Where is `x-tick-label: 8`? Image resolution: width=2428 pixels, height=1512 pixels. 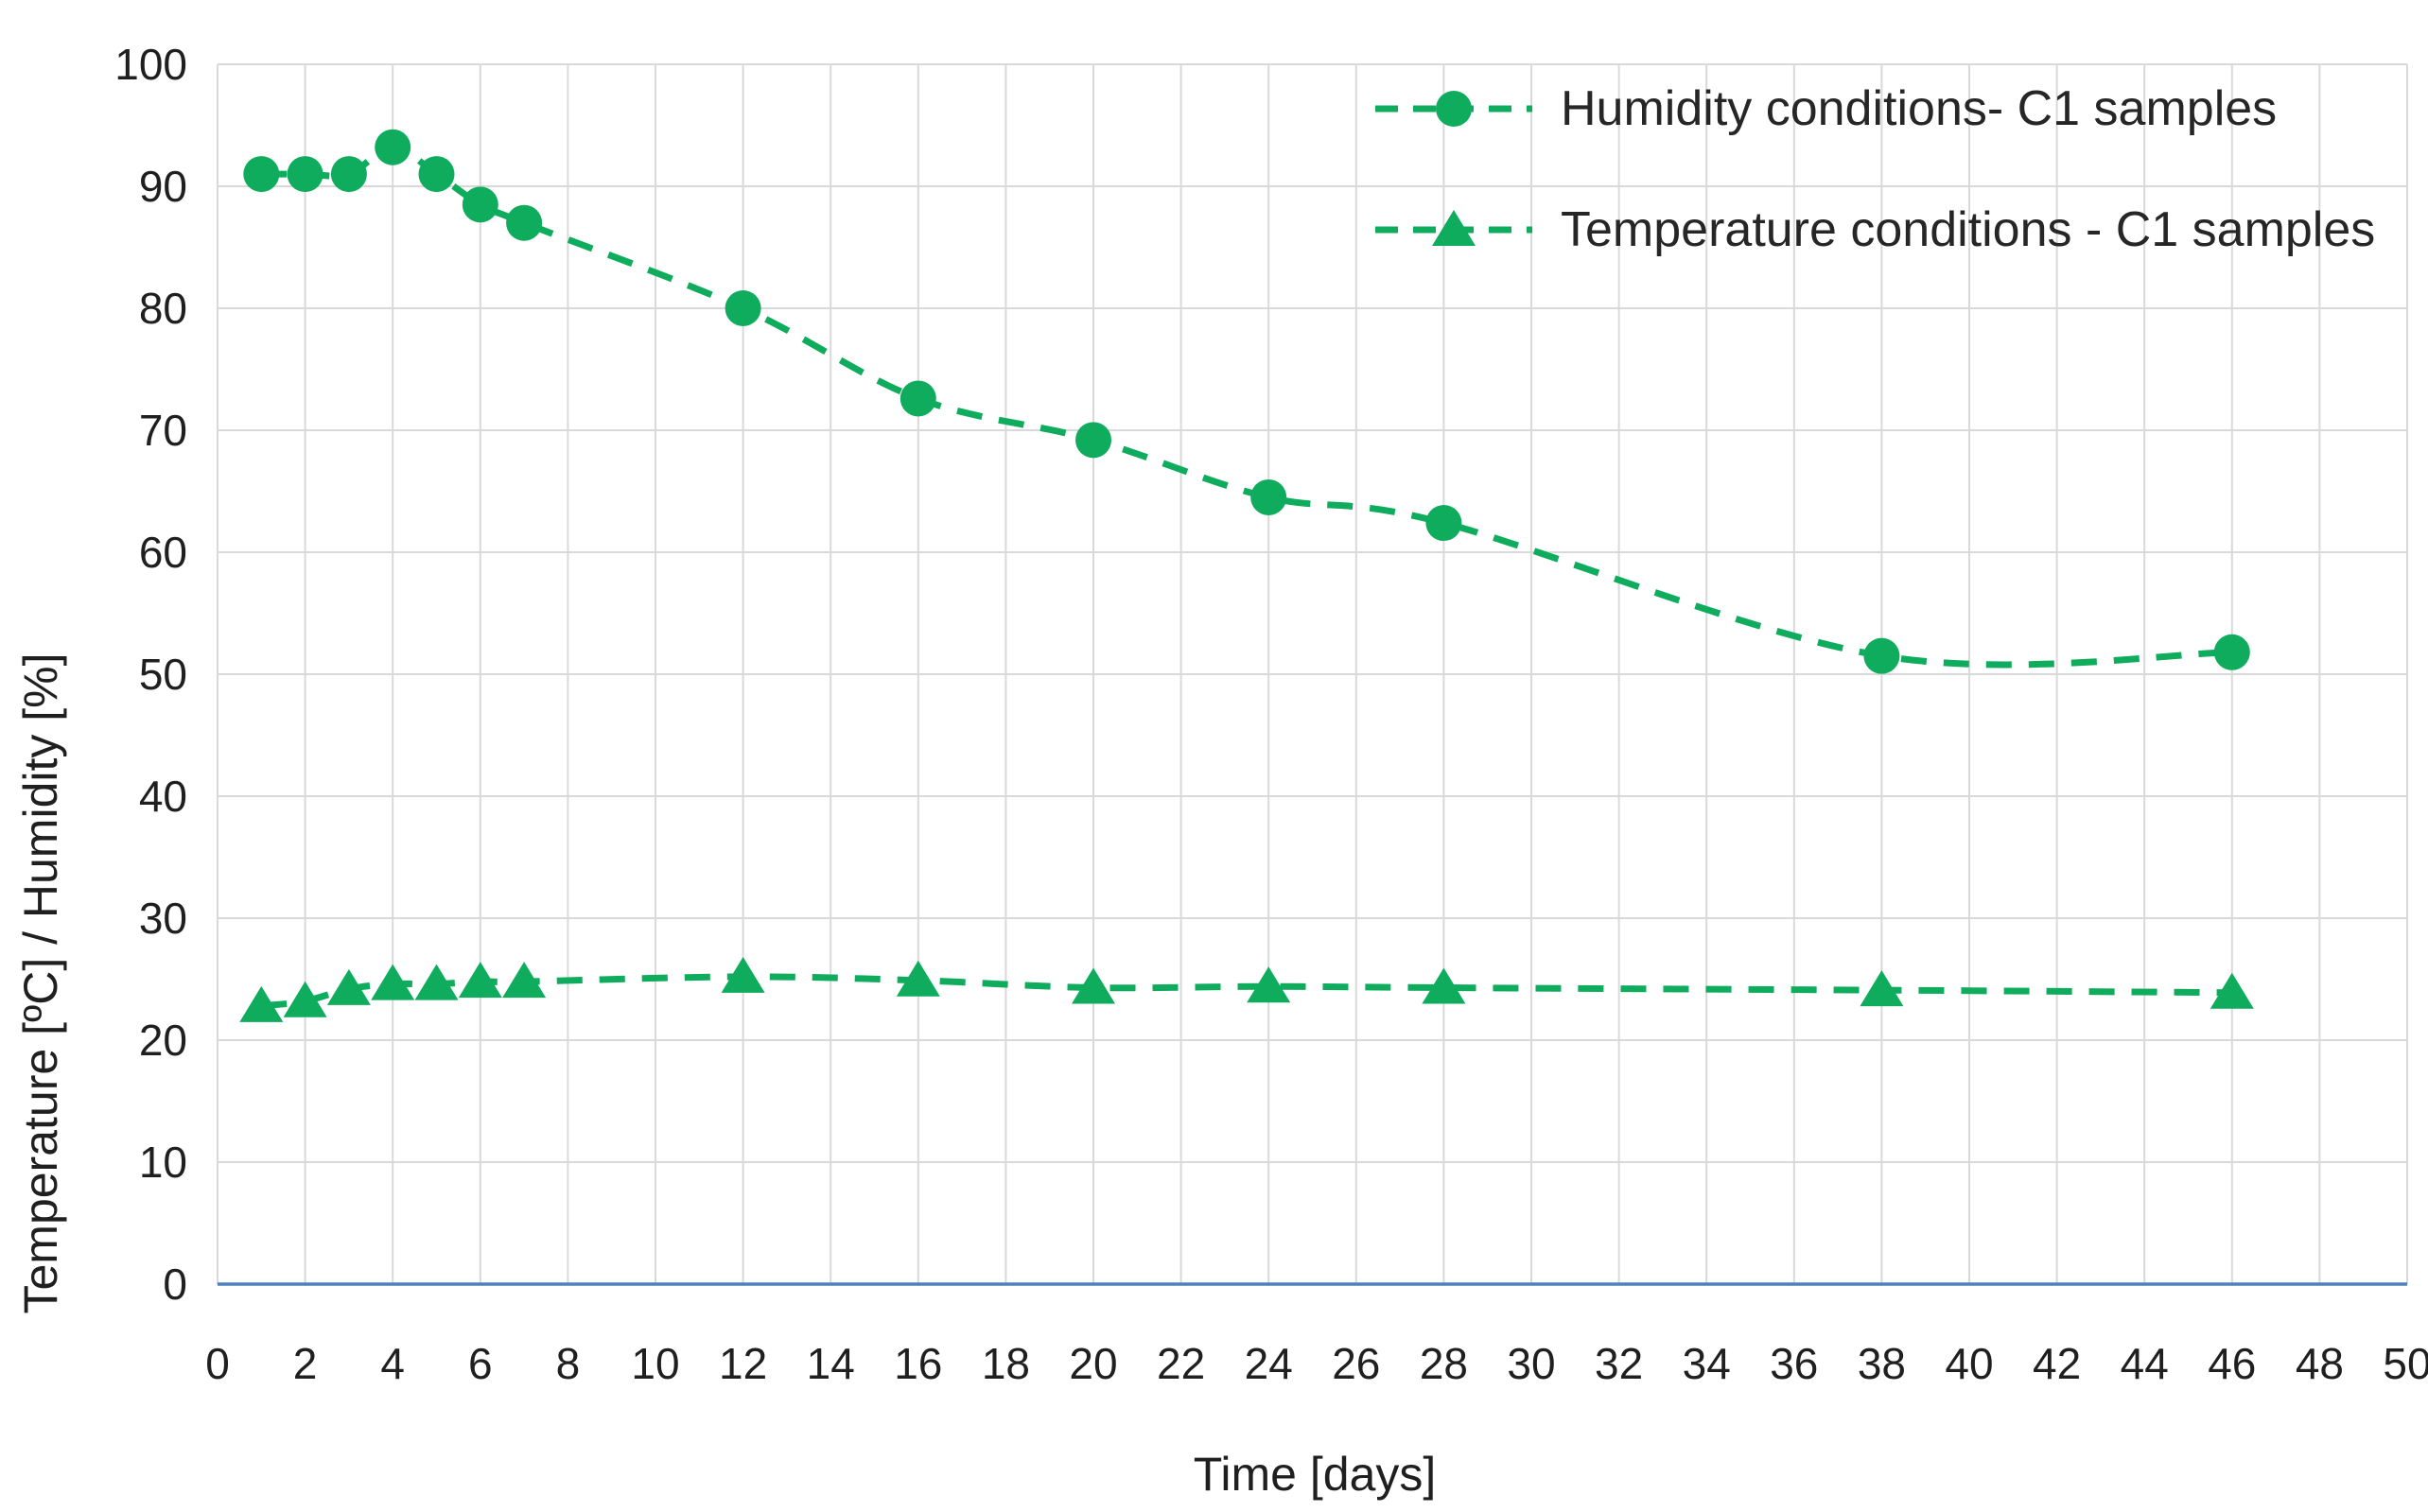 x-tick-label: 8 is located at coordinates (568, 1363).